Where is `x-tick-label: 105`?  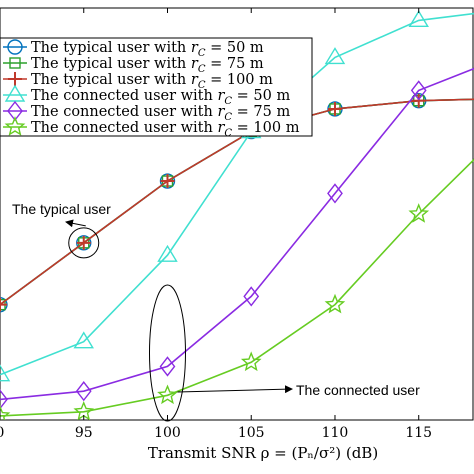 x-tick-label: 105 is located at coordinates (251, 433).